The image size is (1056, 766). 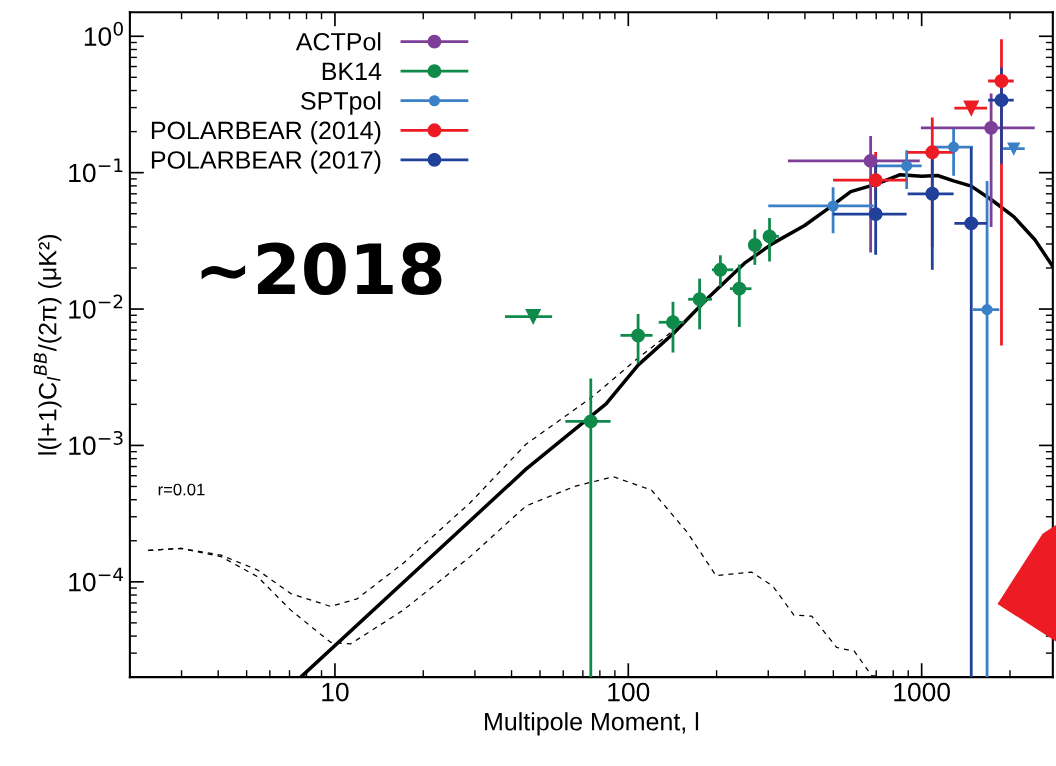 I want to click on legend-label: BK14, so click(x=352, y=71).